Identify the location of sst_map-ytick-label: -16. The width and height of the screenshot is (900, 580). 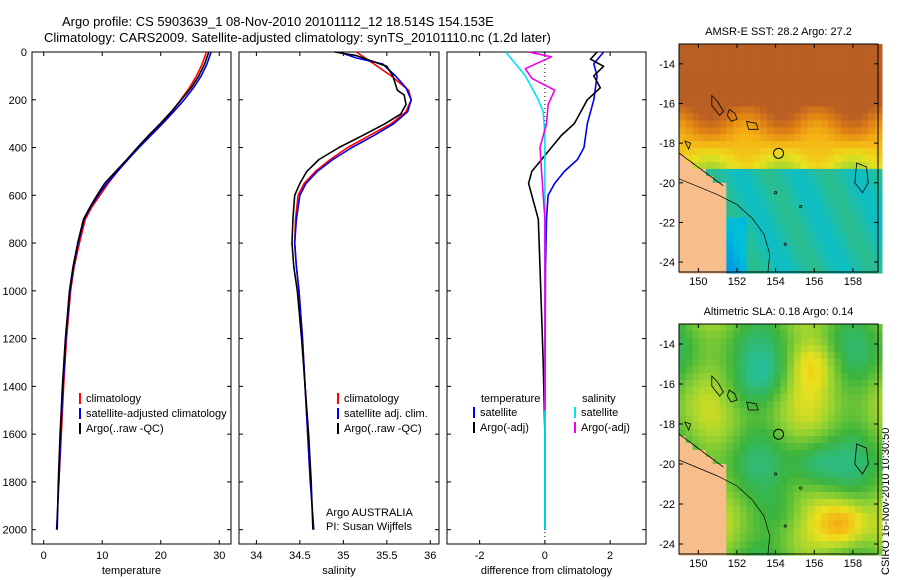
(667, 104).